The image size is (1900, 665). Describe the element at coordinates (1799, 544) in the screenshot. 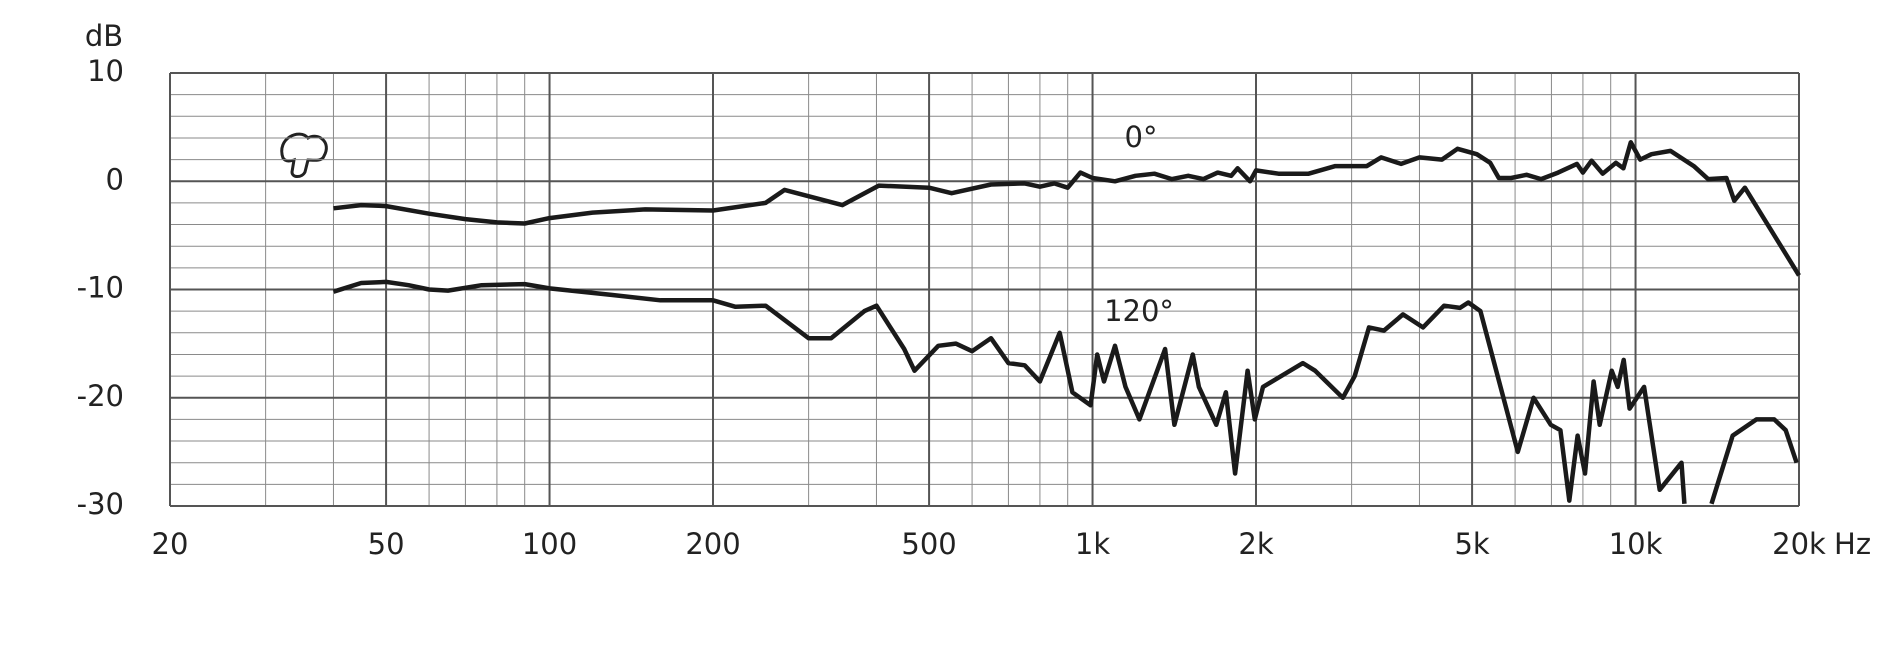

I see `x-tick-label: 20k` at that location.